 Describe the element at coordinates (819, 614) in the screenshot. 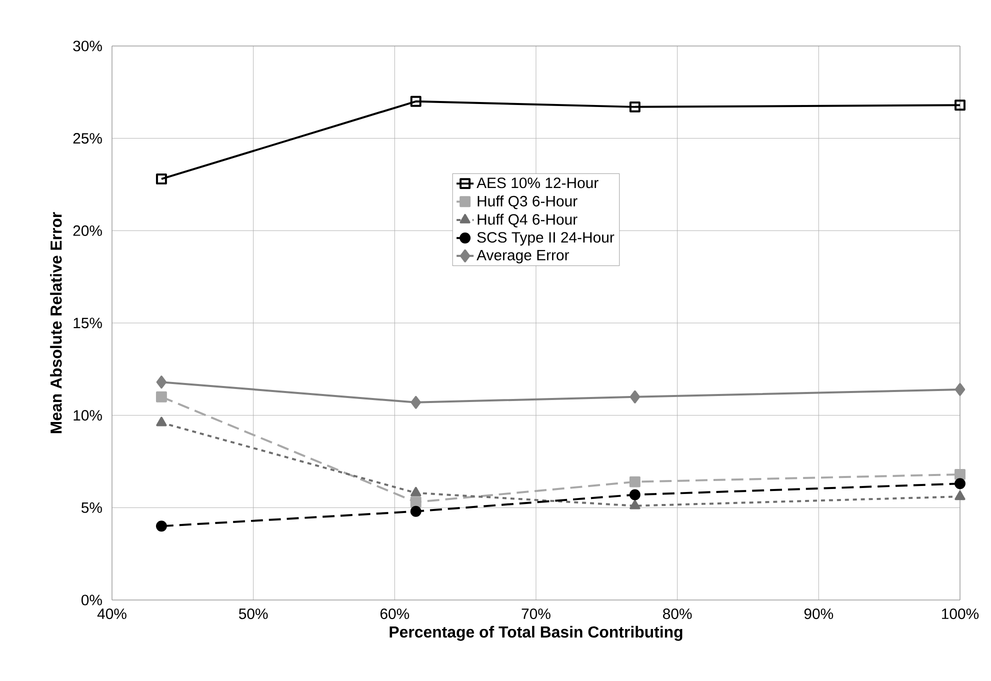

I see `x-tick-label: 90%` at that location.